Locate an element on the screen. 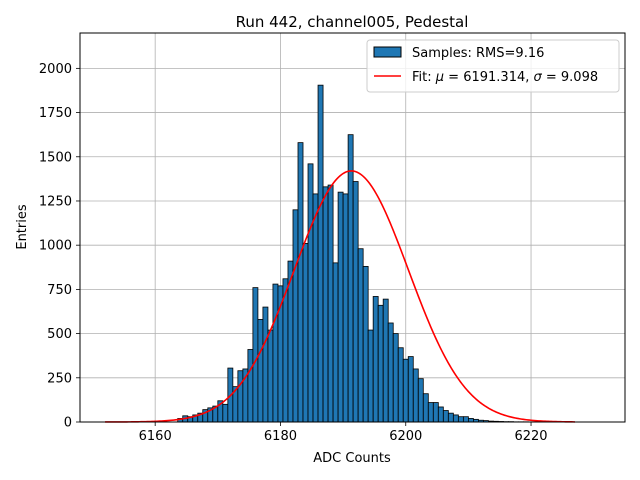  y-tick-label: 0 is located at coordinates (68, 423).